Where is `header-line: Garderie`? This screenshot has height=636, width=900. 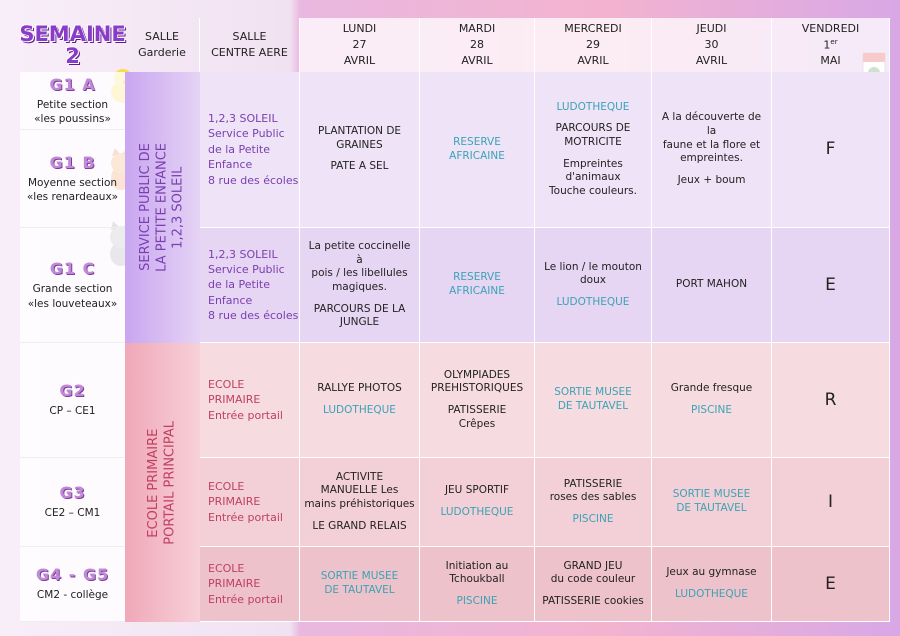
header-line: Garderie is located at coordinates (162, 52).